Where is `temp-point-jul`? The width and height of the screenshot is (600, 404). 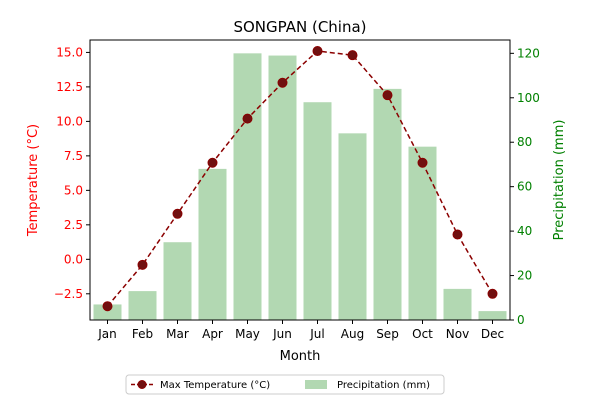
temp-point-jul is located at coordinates (317, 51).